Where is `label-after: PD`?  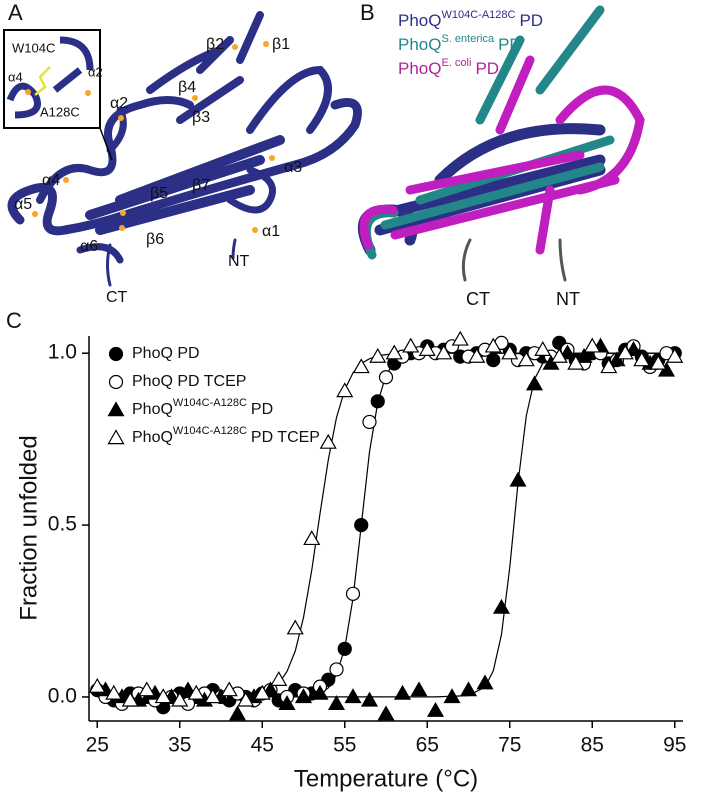
label-after: PD is located at coordinates (262, 409).